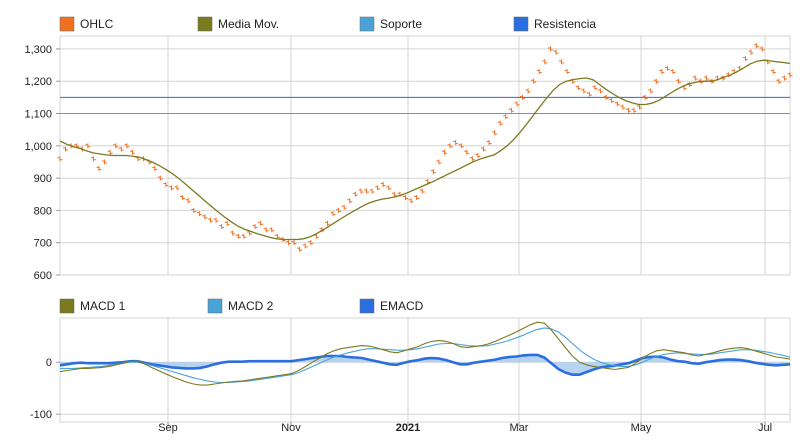 Image resolution: width=807 pixels, height=443 pixels. What do you see at coordinates (519, 428) in the screenshot?
I see `x-tick-label: Mar` at bounding box center [519, 428].